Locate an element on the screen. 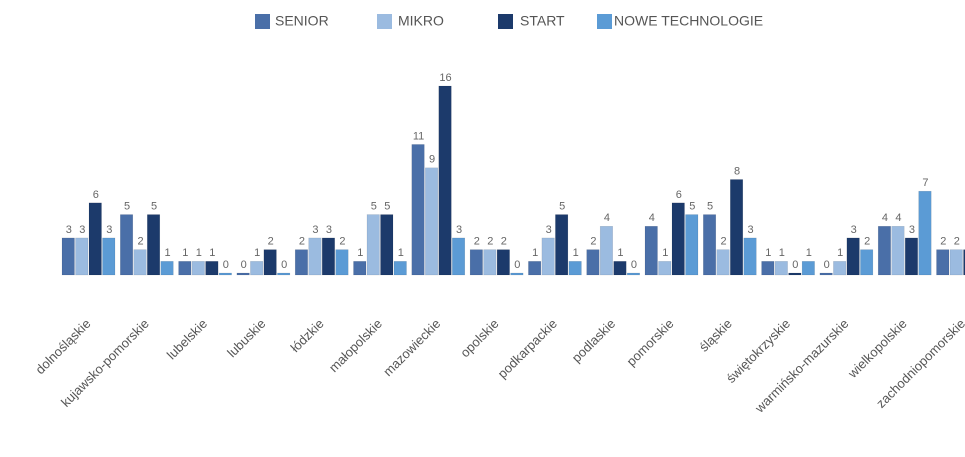 Image resolution: width=965 pixels, height=457 pixels. value-label: 16 is located at coordinates (445, 78).